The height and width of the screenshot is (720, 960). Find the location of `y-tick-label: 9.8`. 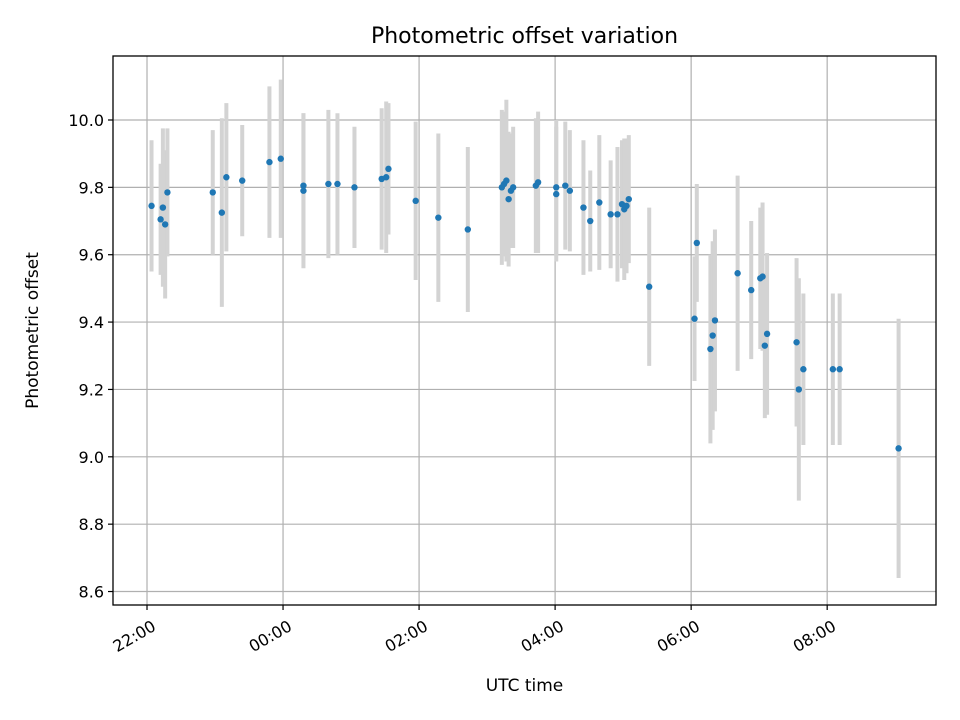

y-tick-label: 9.8 is located at coordinates (91, 187).